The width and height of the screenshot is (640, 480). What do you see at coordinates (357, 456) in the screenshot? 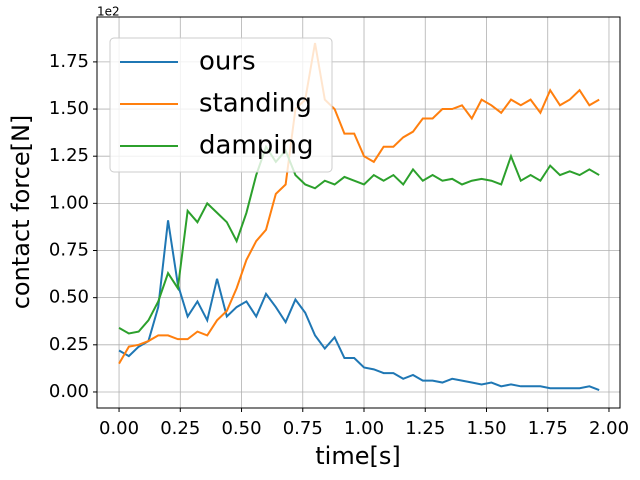
I see `x-axis-label: time[s]` at bounding box center [357, 456].